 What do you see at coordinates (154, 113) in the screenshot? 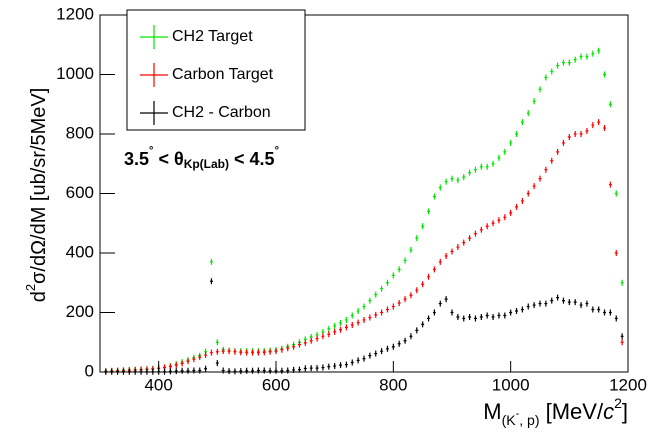
I see `legend-symbol` at bounding box center [154, 113].